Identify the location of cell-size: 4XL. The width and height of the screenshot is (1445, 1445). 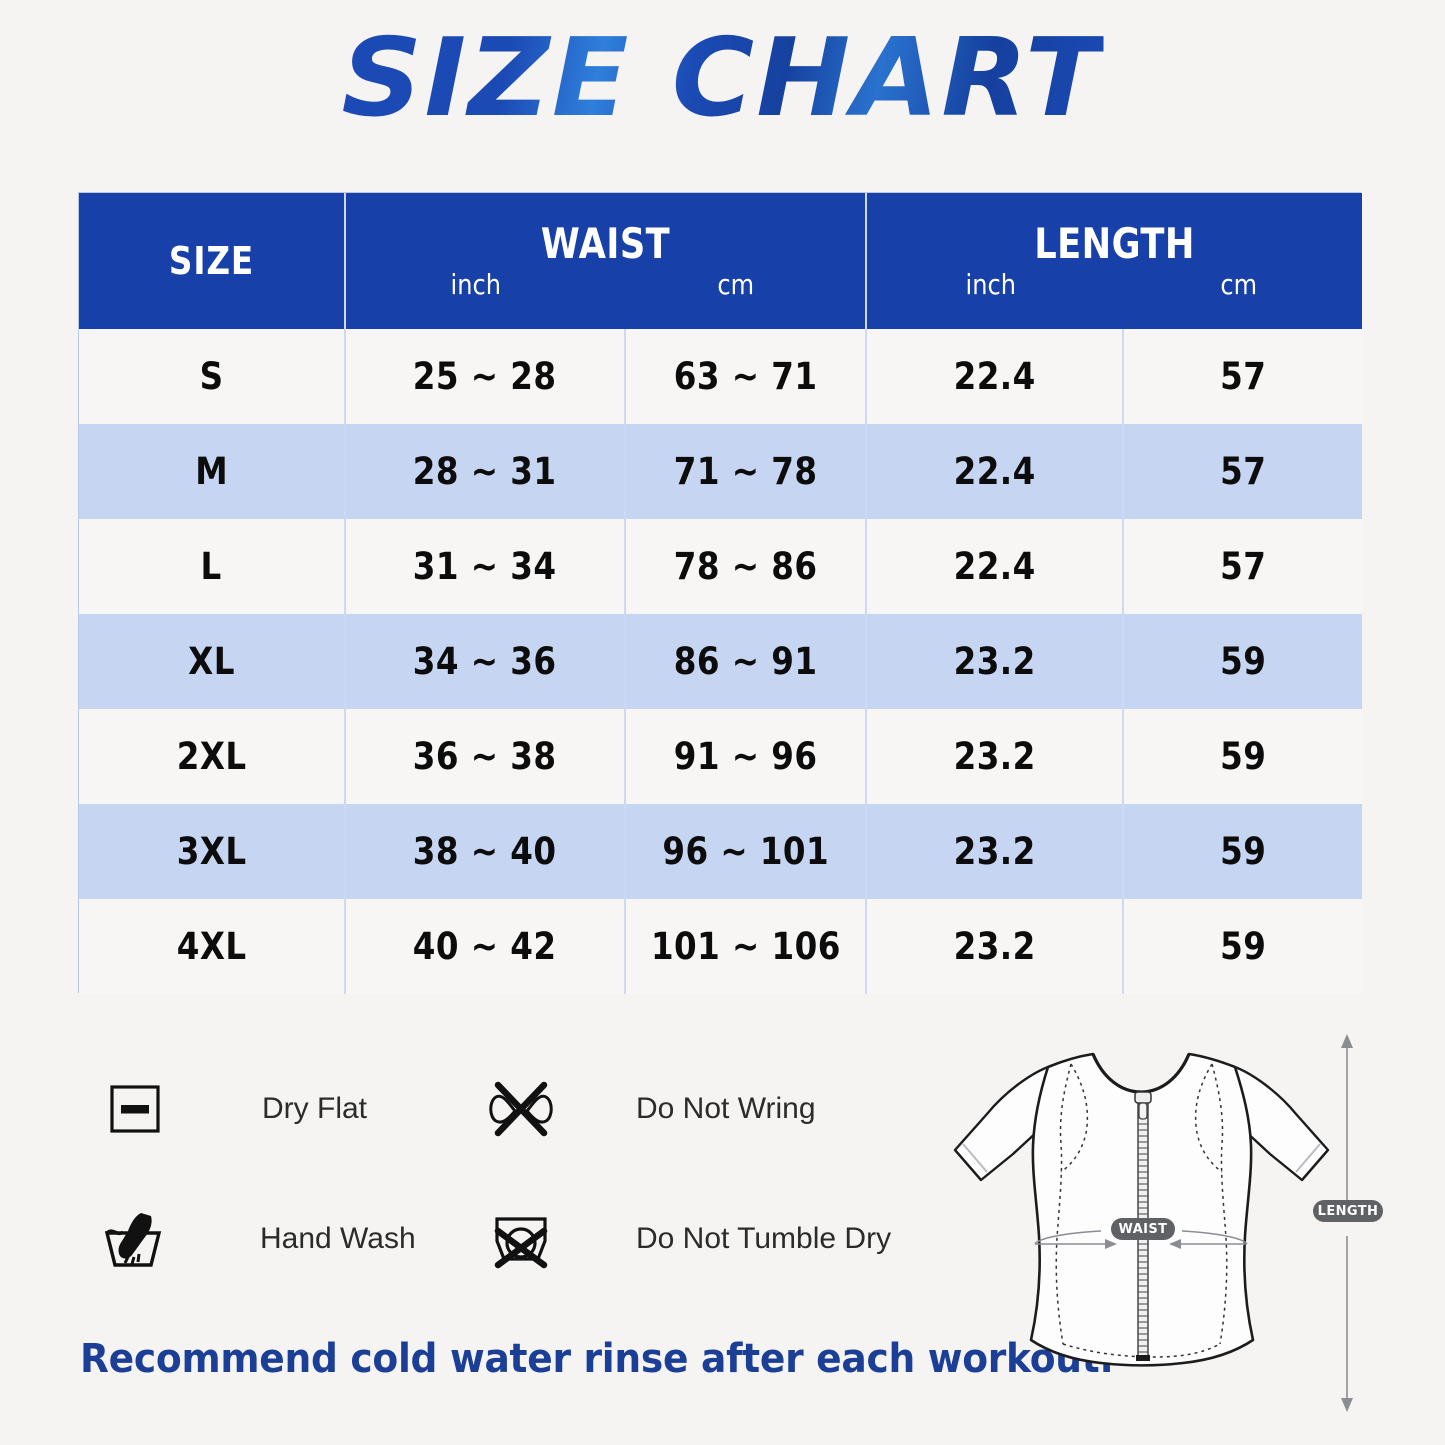
(212, 946).